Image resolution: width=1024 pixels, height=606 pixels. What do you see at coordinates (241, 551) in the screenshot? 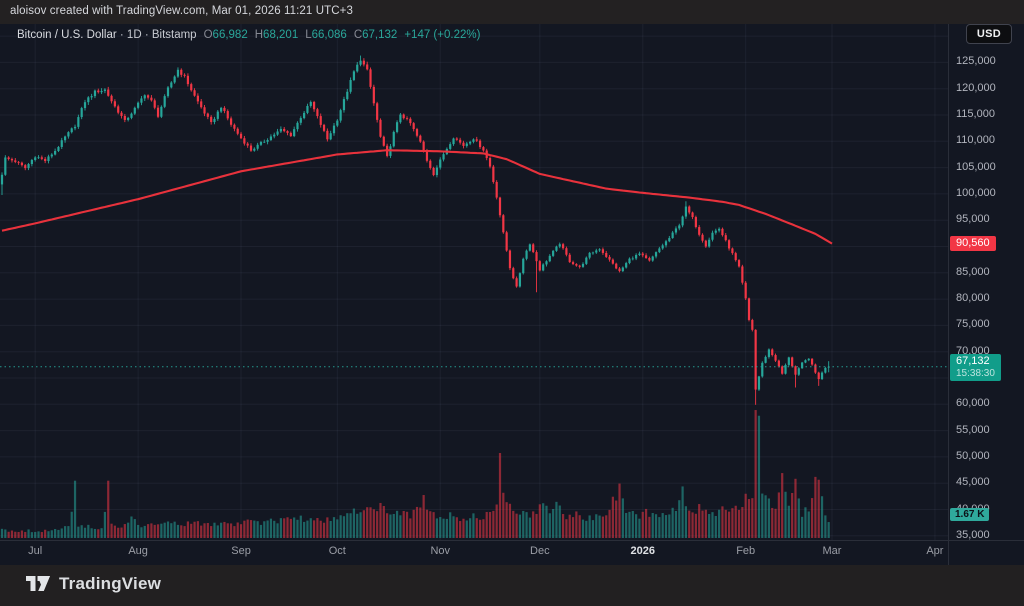
I see `time-tick-label: Sep` at bounding box center [241, 551].